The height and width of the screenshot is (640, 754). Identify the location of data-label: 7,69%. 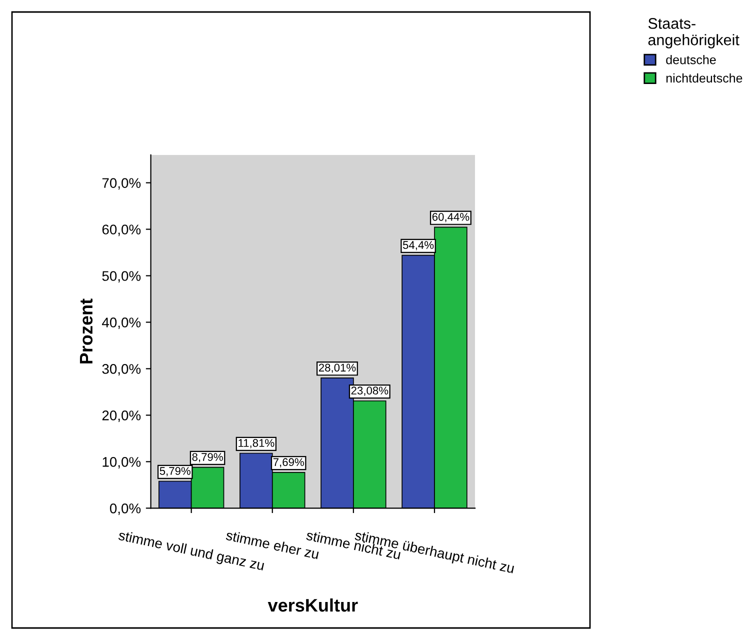
(288, 463).